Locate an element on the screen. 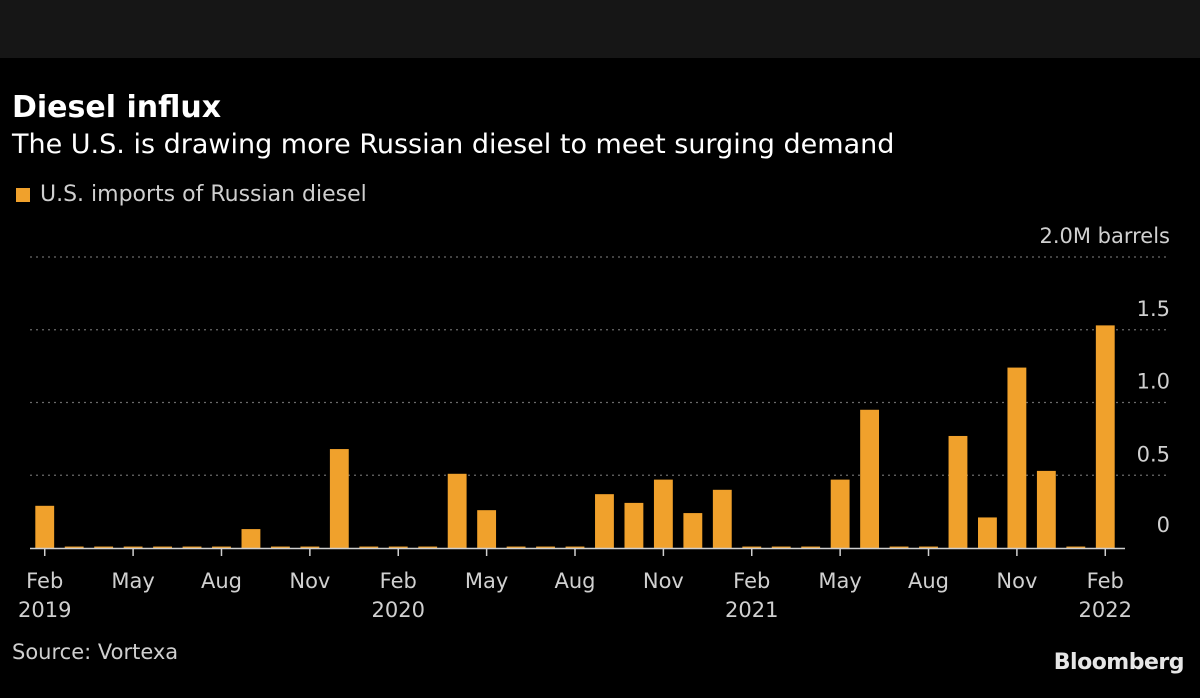 The width and height of the screenshot is (1200, 698). legend-label: U.S. imports of Russian diesel is located at coordinates (203, 194).